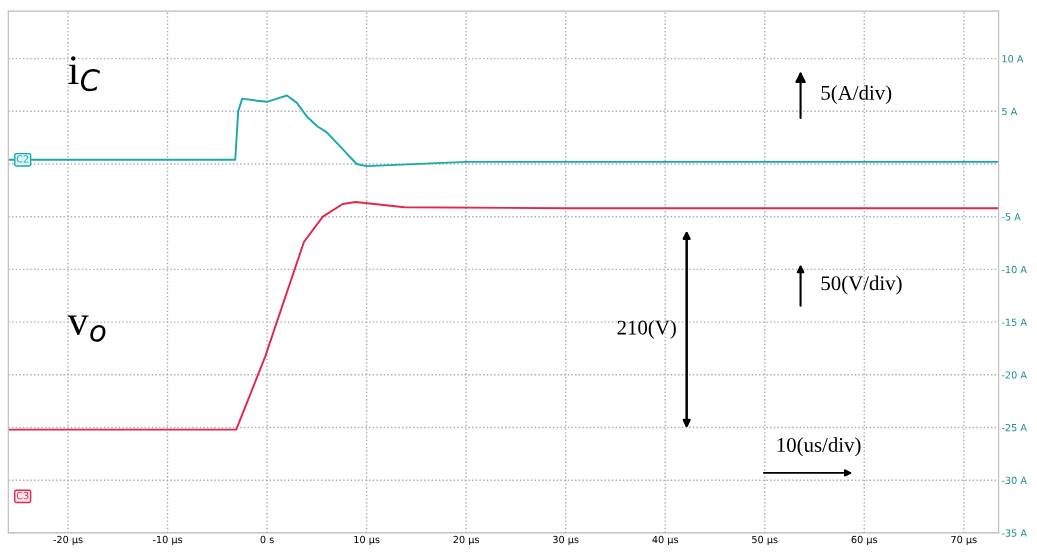 Image resolution: width=1037 pixels, height=558 pixels. What do you see at coordinates (86, 328) in the screenshot?
I see `text: v$_{o}$` at bounding box center [86, 328].